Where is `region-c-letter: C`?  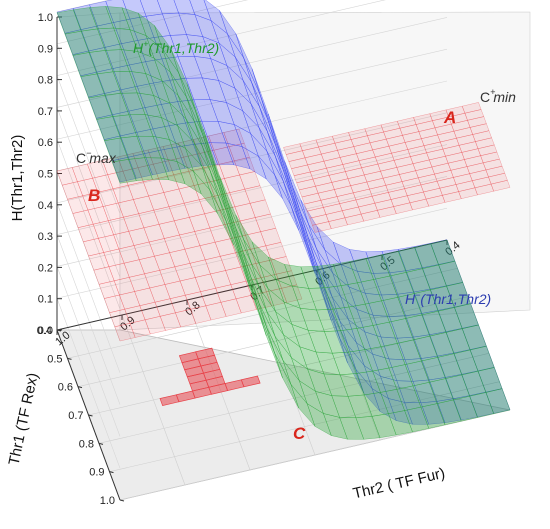 region-c-letter: C is located at coordinates (299, 433).